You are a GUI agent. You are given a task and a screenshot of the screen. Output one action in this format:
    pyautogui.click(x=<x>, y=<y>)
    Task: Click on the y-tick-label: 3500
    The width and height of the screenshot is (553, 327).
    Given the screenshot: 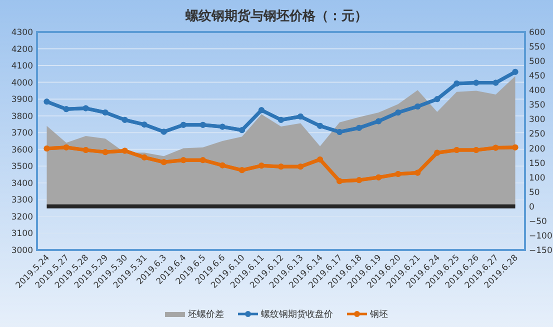 What is the action you would take?
    pyautogui.click(x=22, y=167)
    